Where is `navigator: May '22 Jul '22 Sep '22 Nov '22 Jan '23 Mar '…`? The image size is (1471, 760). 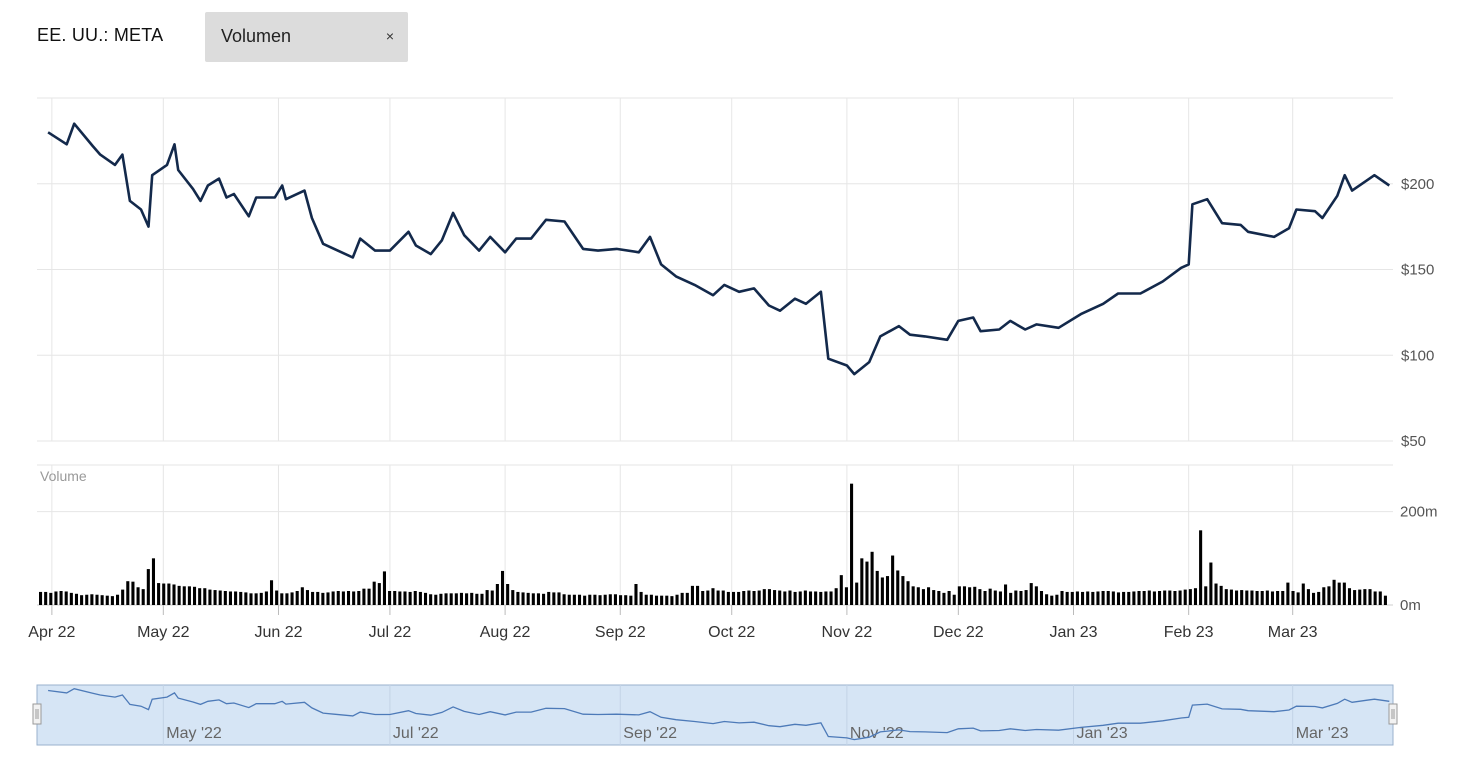 navigator: May '22 Jul '22 Sep '22 Nov '22 Jan '23 Mar '… is located at coordinates (715, 715).